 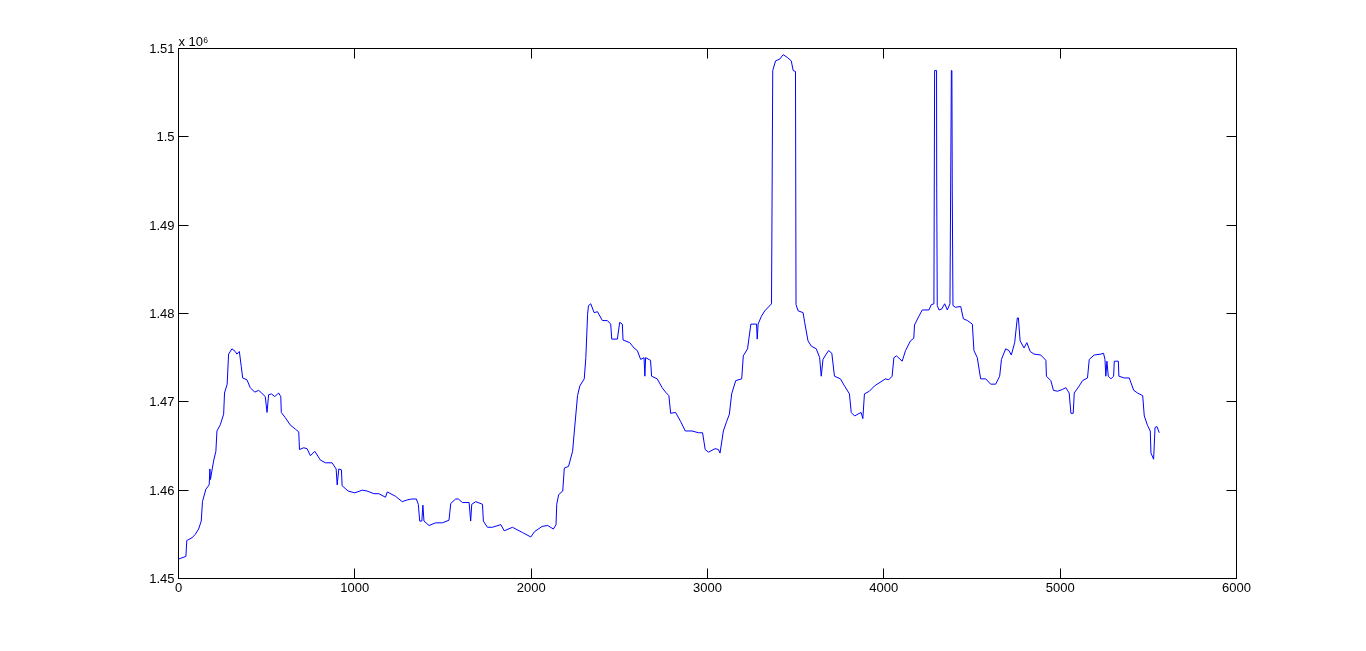 What do you see at coordinates (707, 587) in the screenshot?
I see `x-tick-label: 3000` at bounding box center [707, 587].